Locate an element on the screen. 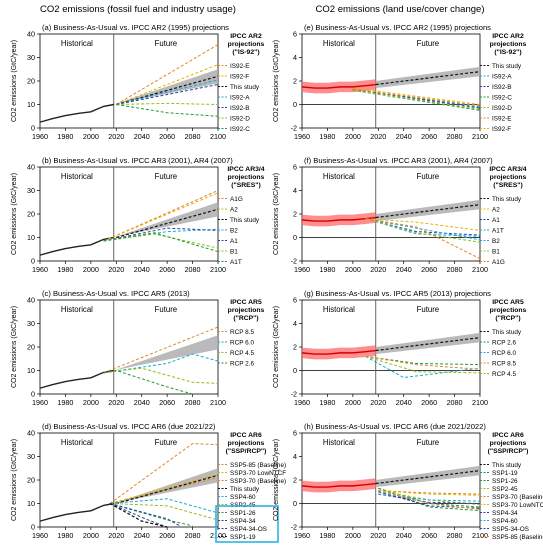  legend-entry: A2 is located at coordinates (496, 210).